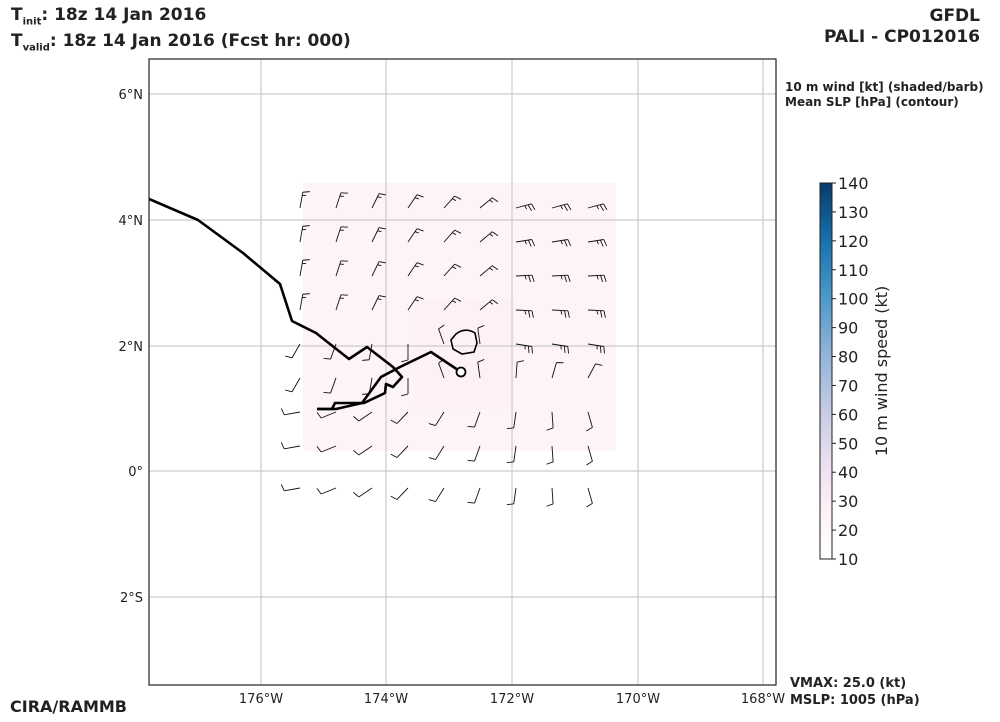 The width and height of the screenshot is (1000, 722). What do you see at coordinates (261, 699) in the screenshot?
I see `lon-label: 176°W` at bounding box center [261, 699].